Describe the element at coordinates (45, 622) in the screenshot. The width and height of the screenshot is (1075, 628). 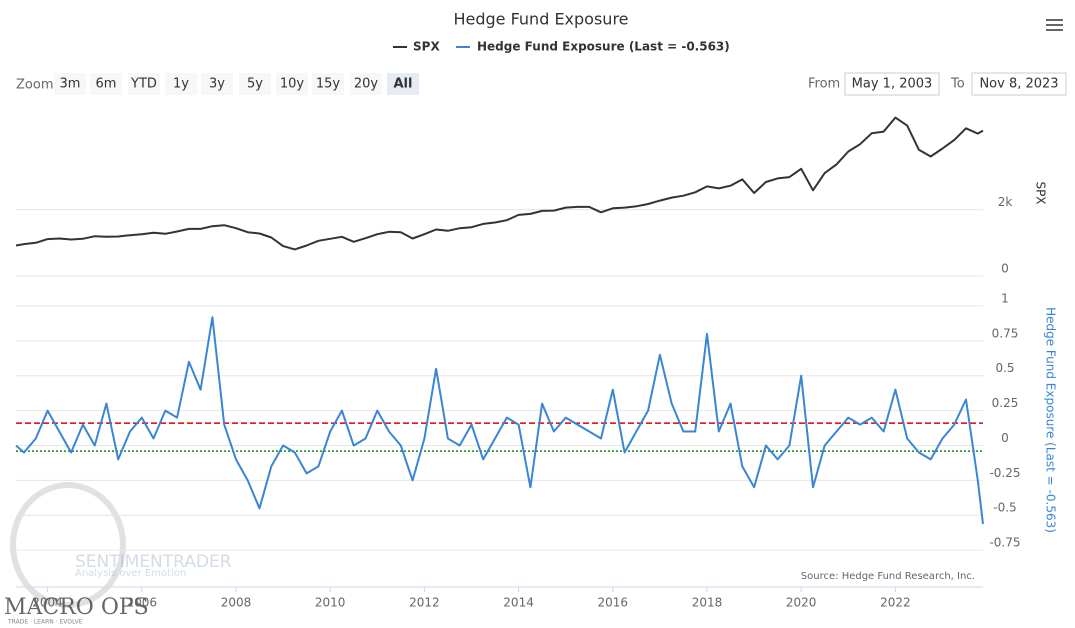
I see `watermark: TRADE · LEARN · EVOLVE` at that location.